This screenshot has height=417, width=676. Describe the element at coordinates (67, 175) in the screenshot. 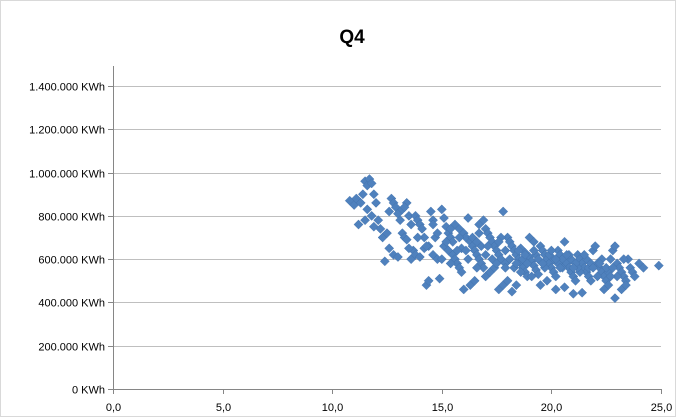

I see `y-tick-label: 1.000.000 KWh` at that location.